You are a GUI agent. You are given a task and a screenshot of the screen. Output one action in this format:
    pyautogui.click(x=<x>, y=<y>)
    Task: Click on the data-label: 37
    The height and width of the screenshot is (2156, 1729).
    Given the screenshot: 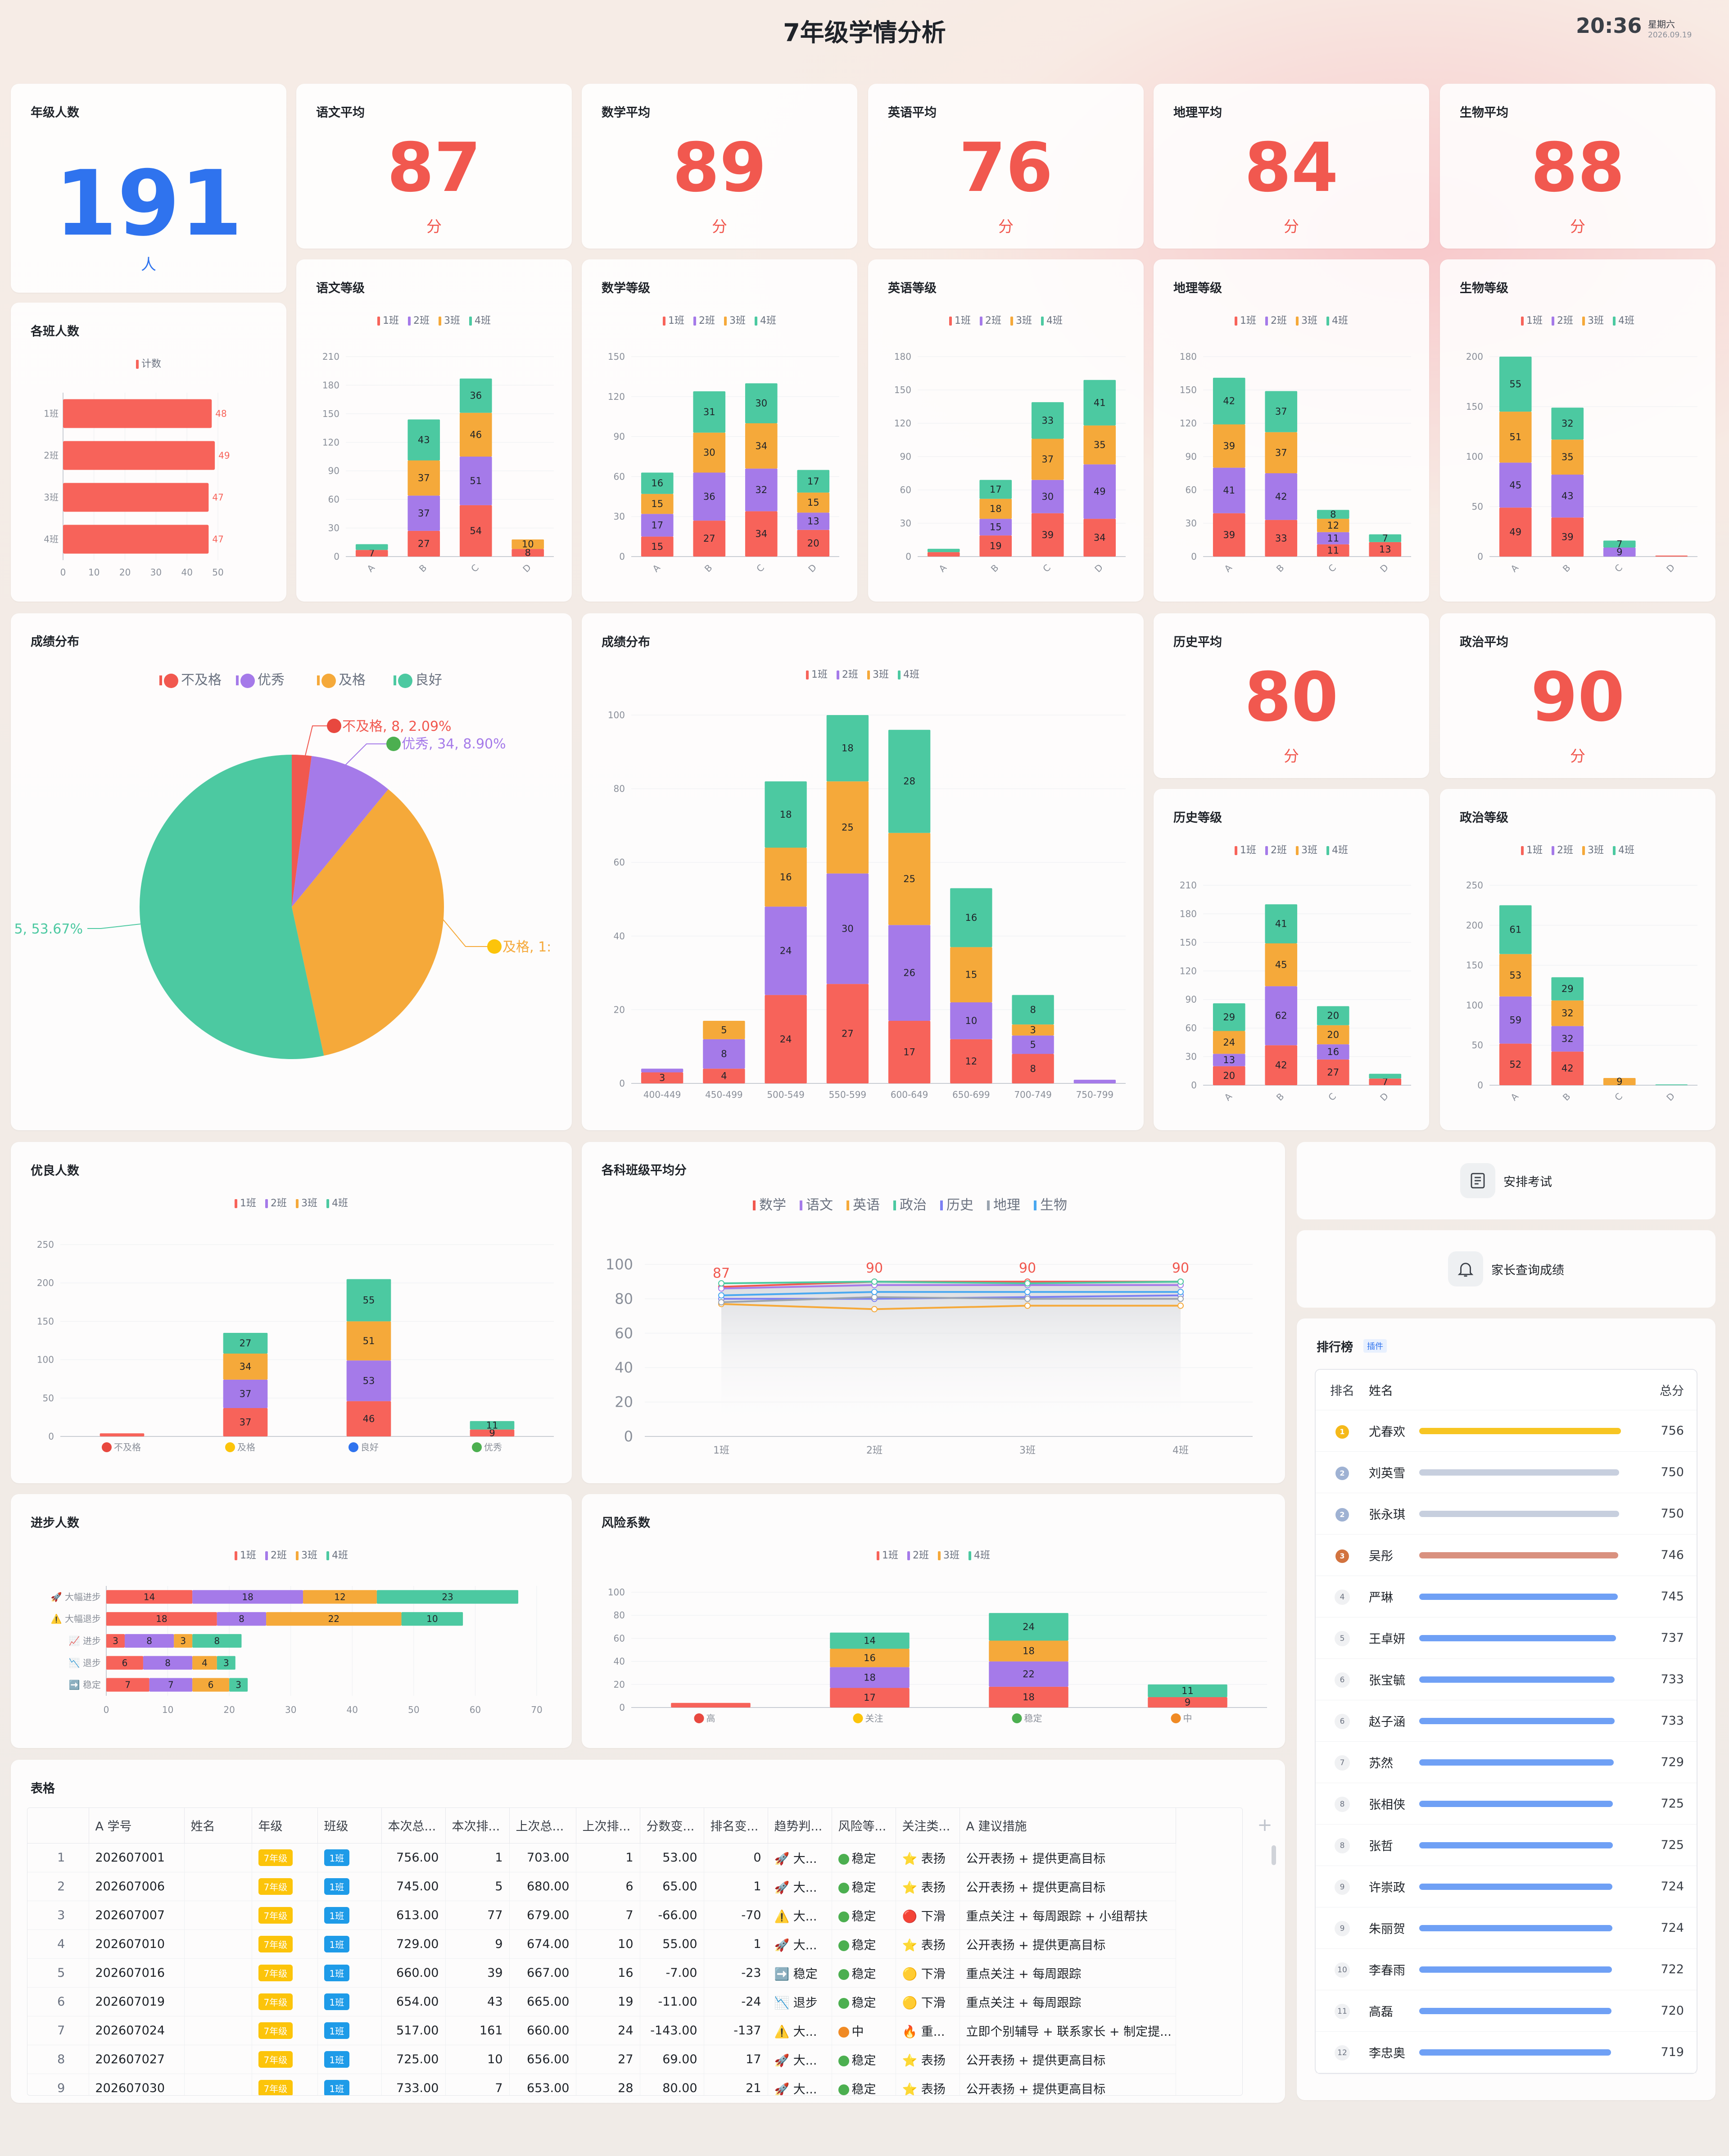 What is the action you would take?
    pyautogui.click(x=246, y=1393)
    